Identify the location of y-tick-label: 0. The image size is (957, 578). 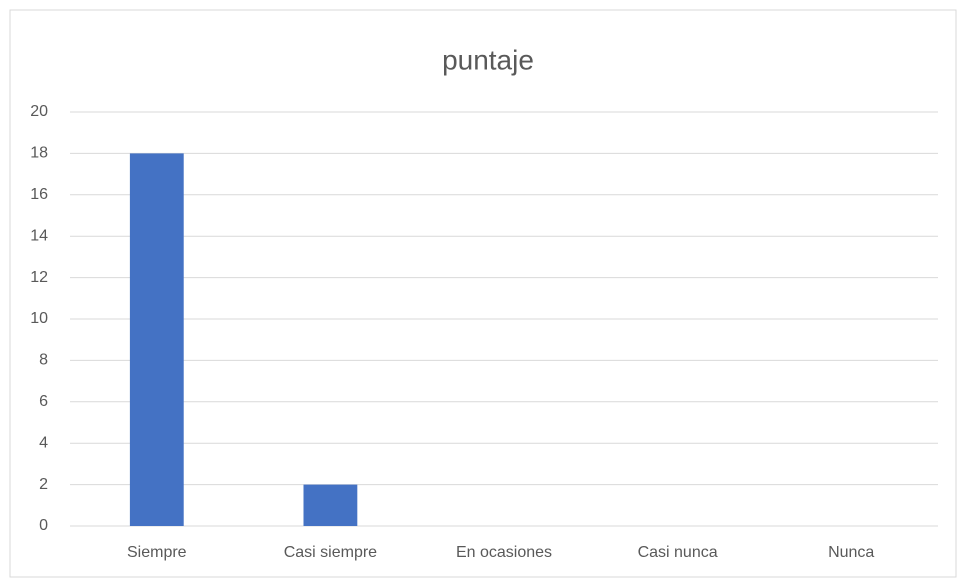
(43, 525).